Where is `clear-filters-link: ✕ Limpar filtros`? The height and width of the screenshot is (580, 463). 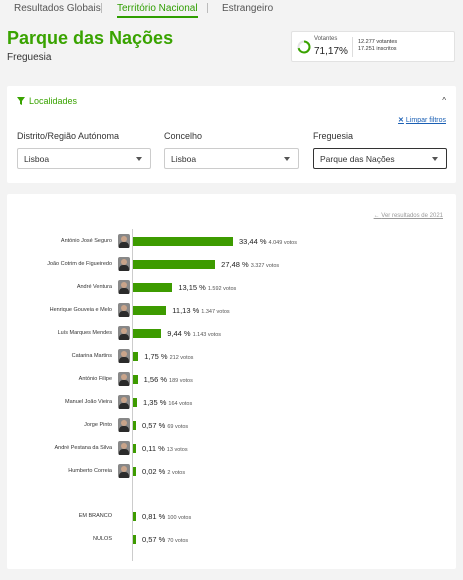 clear-filters-link: ✕ Limpar filtros is located at coordinates (422, 120).